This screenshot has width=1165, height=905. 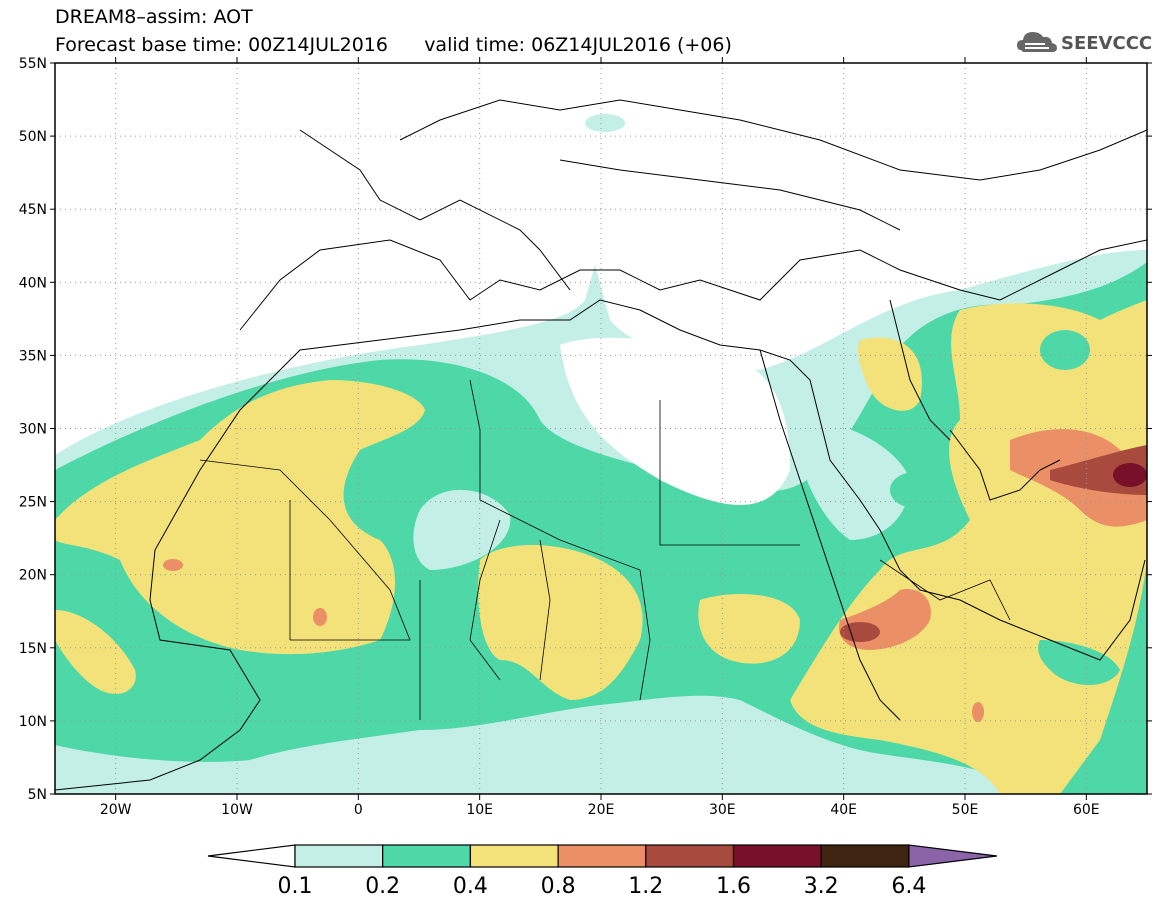 I want to click on lat-label: 50N, so click(x=33, y=137).